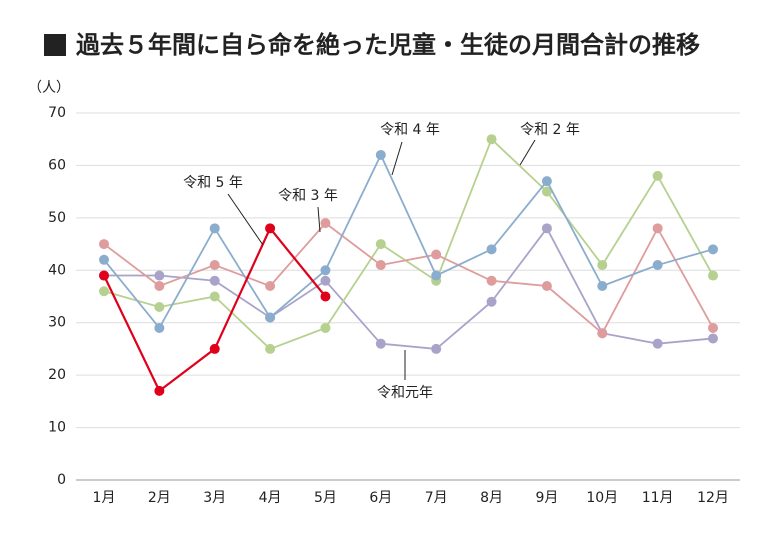 The width and height of the screenshot is (780, 540). Describe the element at coordinates (57, 113) in the screenshot. I see `y-tick-label: 70` at that location.